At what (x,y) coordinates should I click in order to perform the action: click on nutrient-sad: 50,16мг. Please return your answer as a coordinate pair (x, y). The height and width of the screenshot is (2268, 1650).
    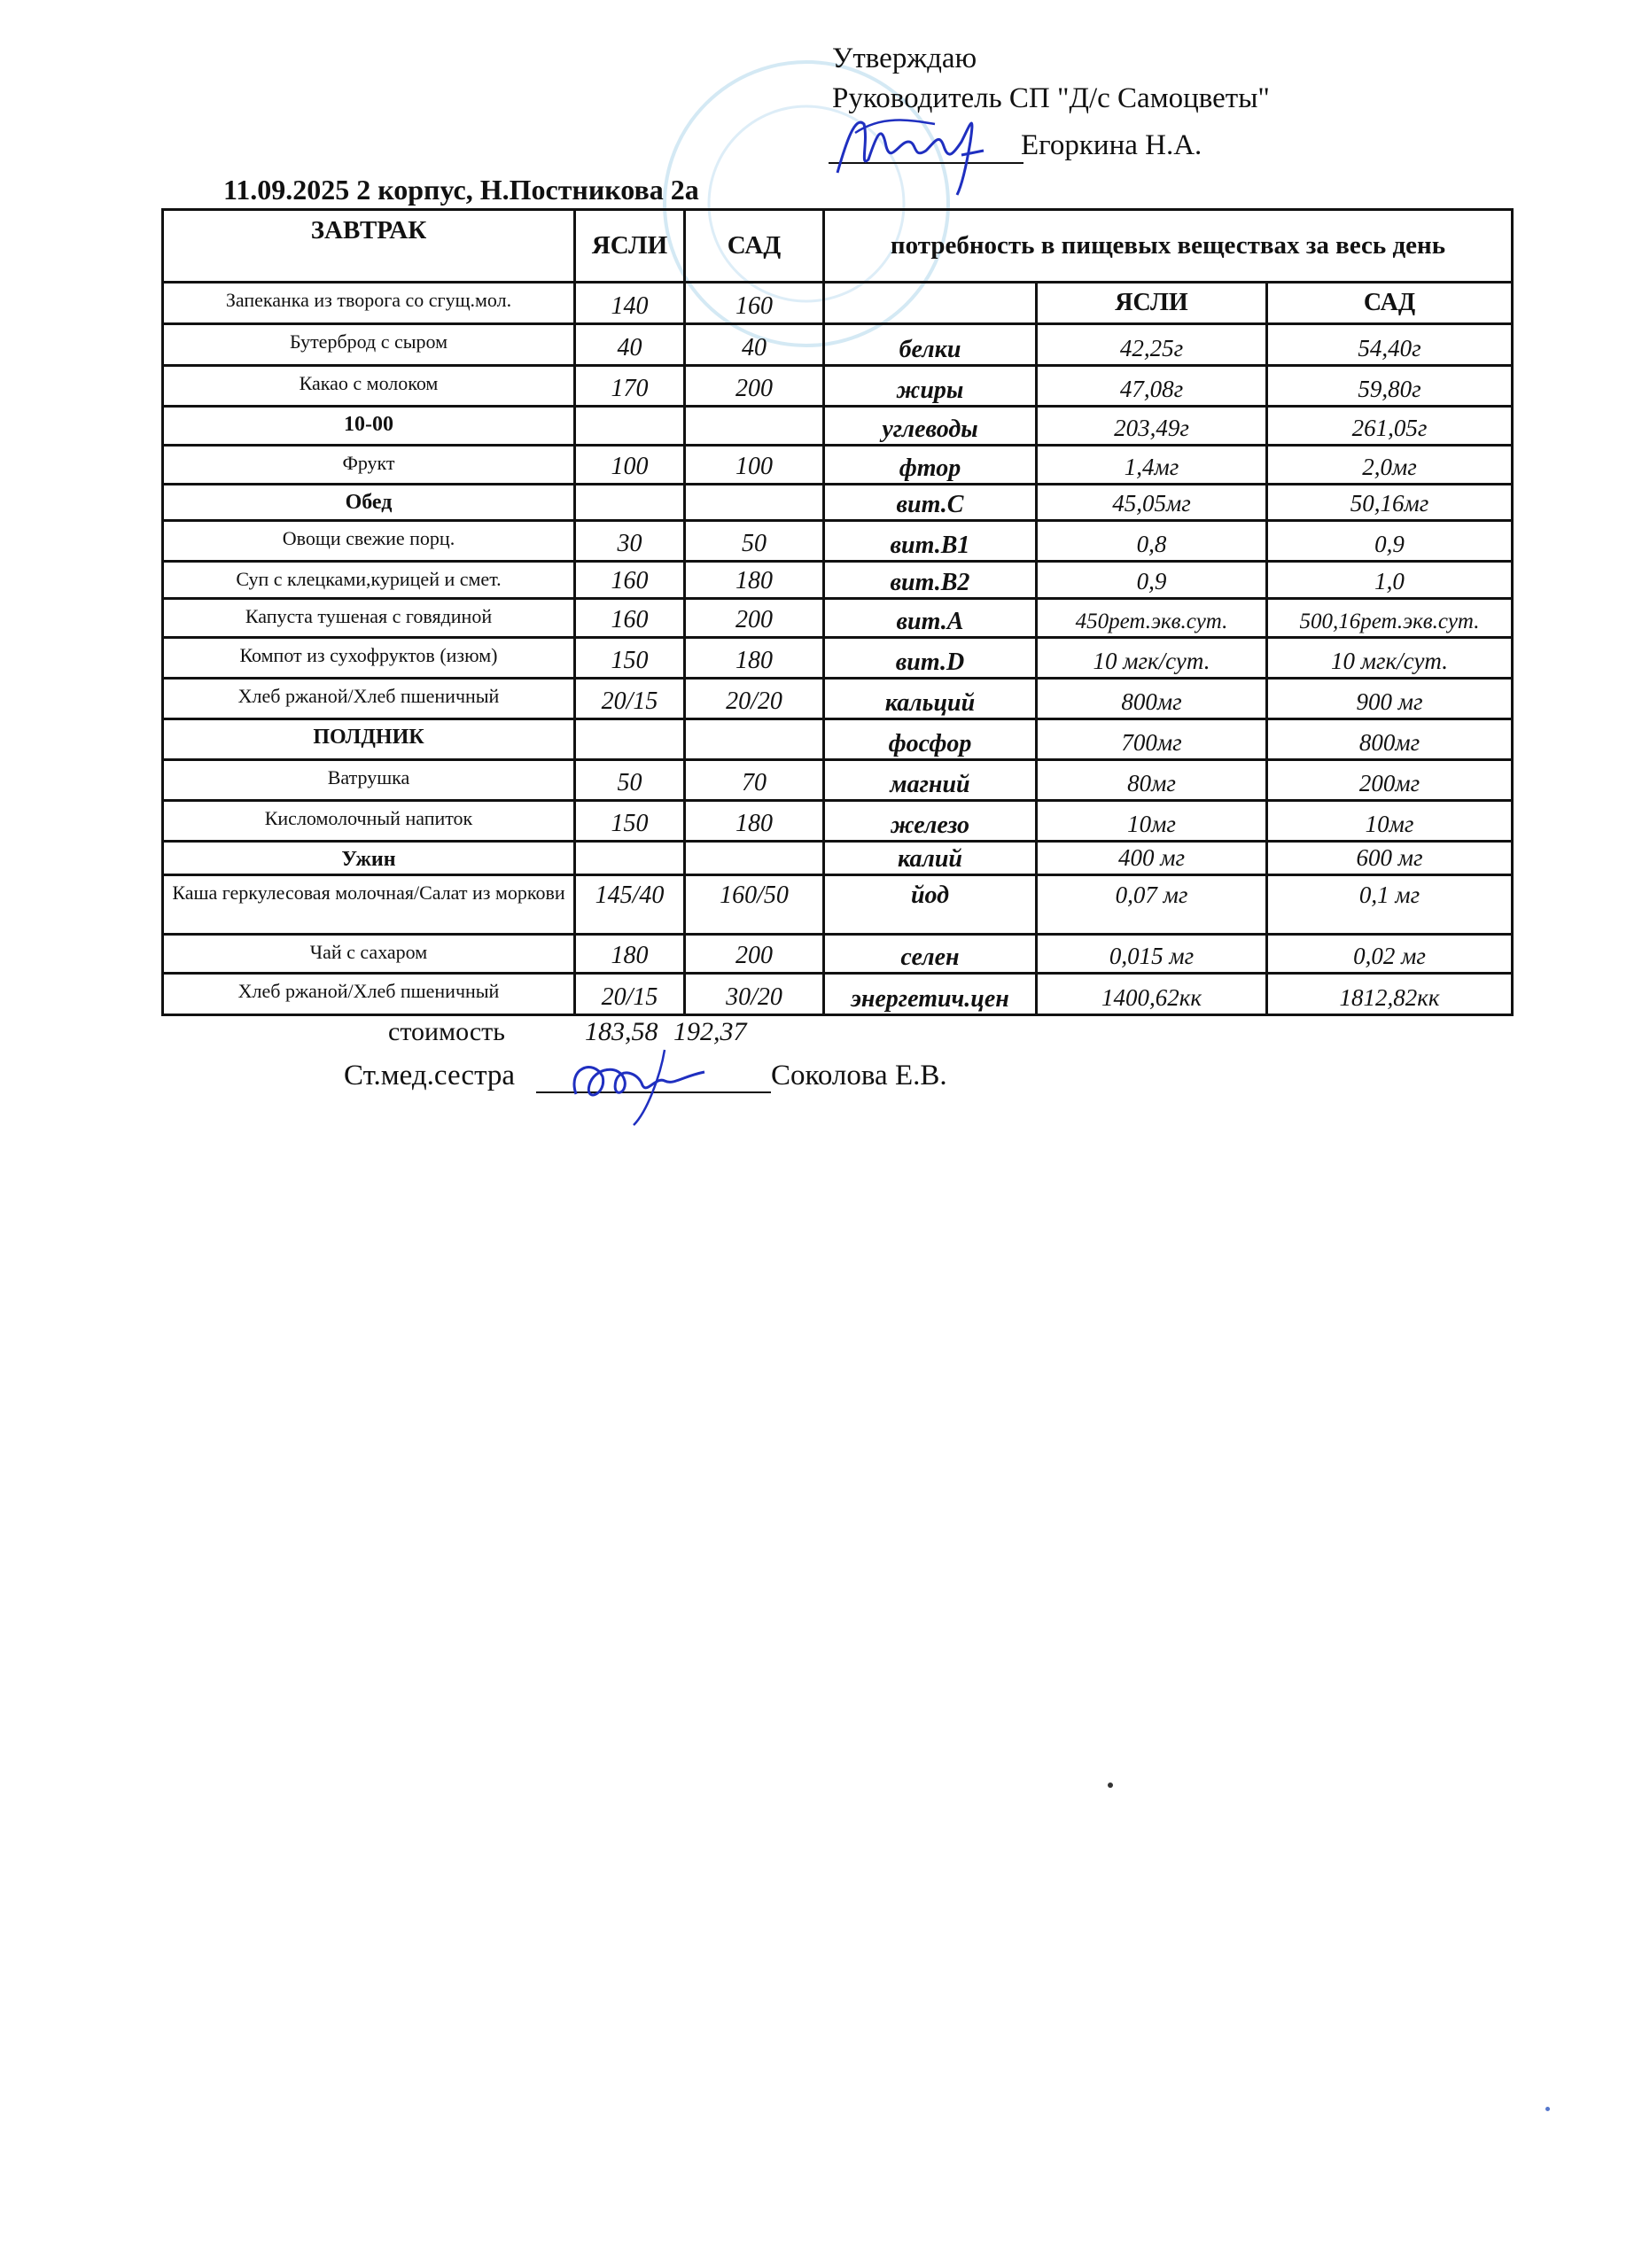
    Looking at the image, I should click on (1389, 502).